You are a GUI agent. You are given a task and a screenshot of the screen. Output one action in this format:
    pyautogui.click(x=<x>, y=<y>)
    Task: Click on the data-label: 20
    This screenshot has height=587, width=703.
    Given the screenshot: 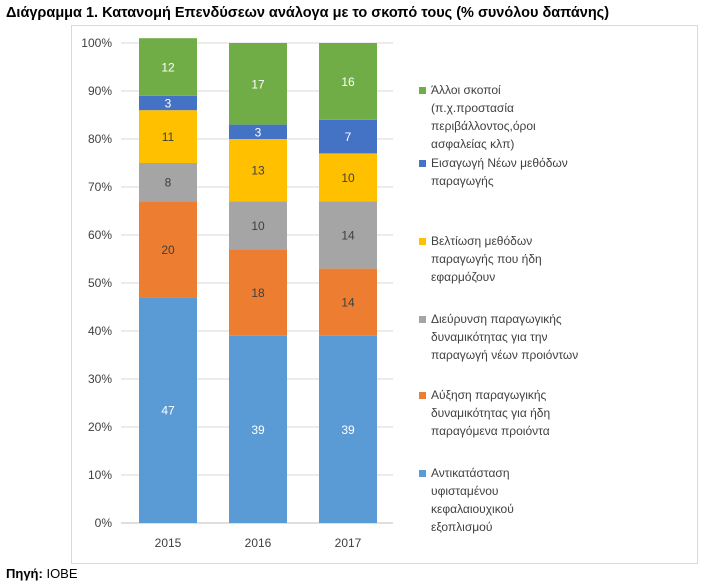 What is the action you would take?
    pyautogui.click(x=168, y=250)
    